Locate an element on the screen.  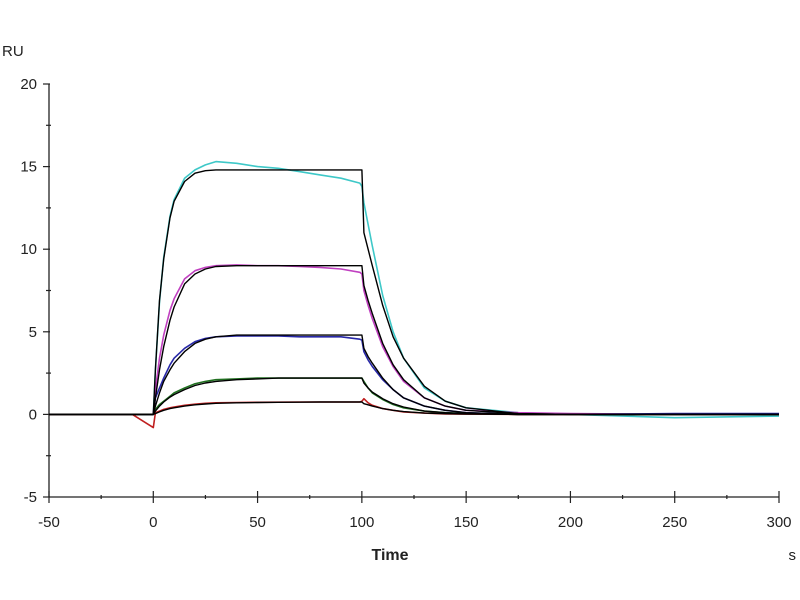
x-tick-label: 0 is located at coordinates (153, 522).